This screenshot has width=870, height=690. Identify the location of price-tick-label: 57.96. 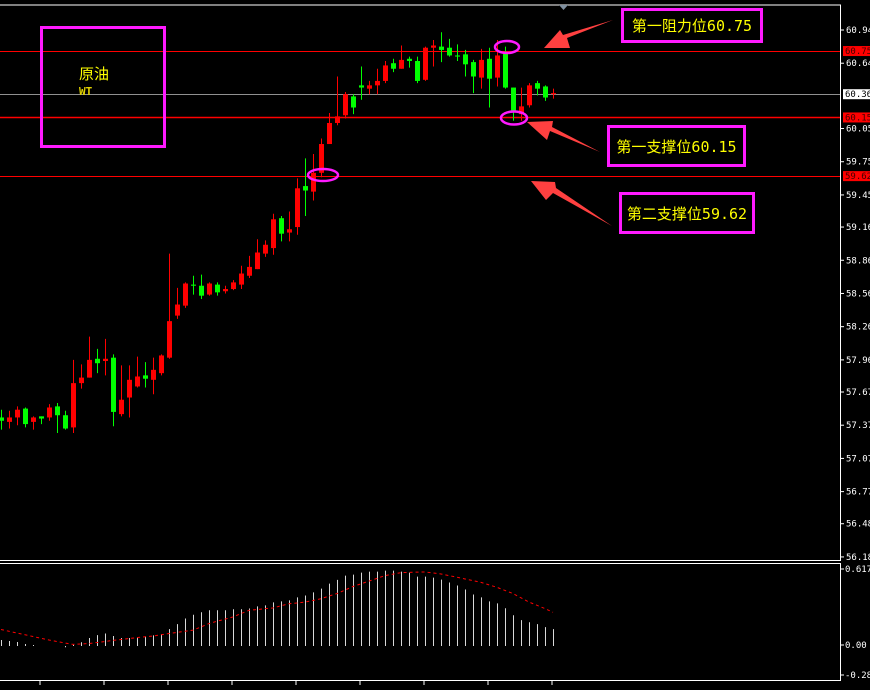
(858, 361).